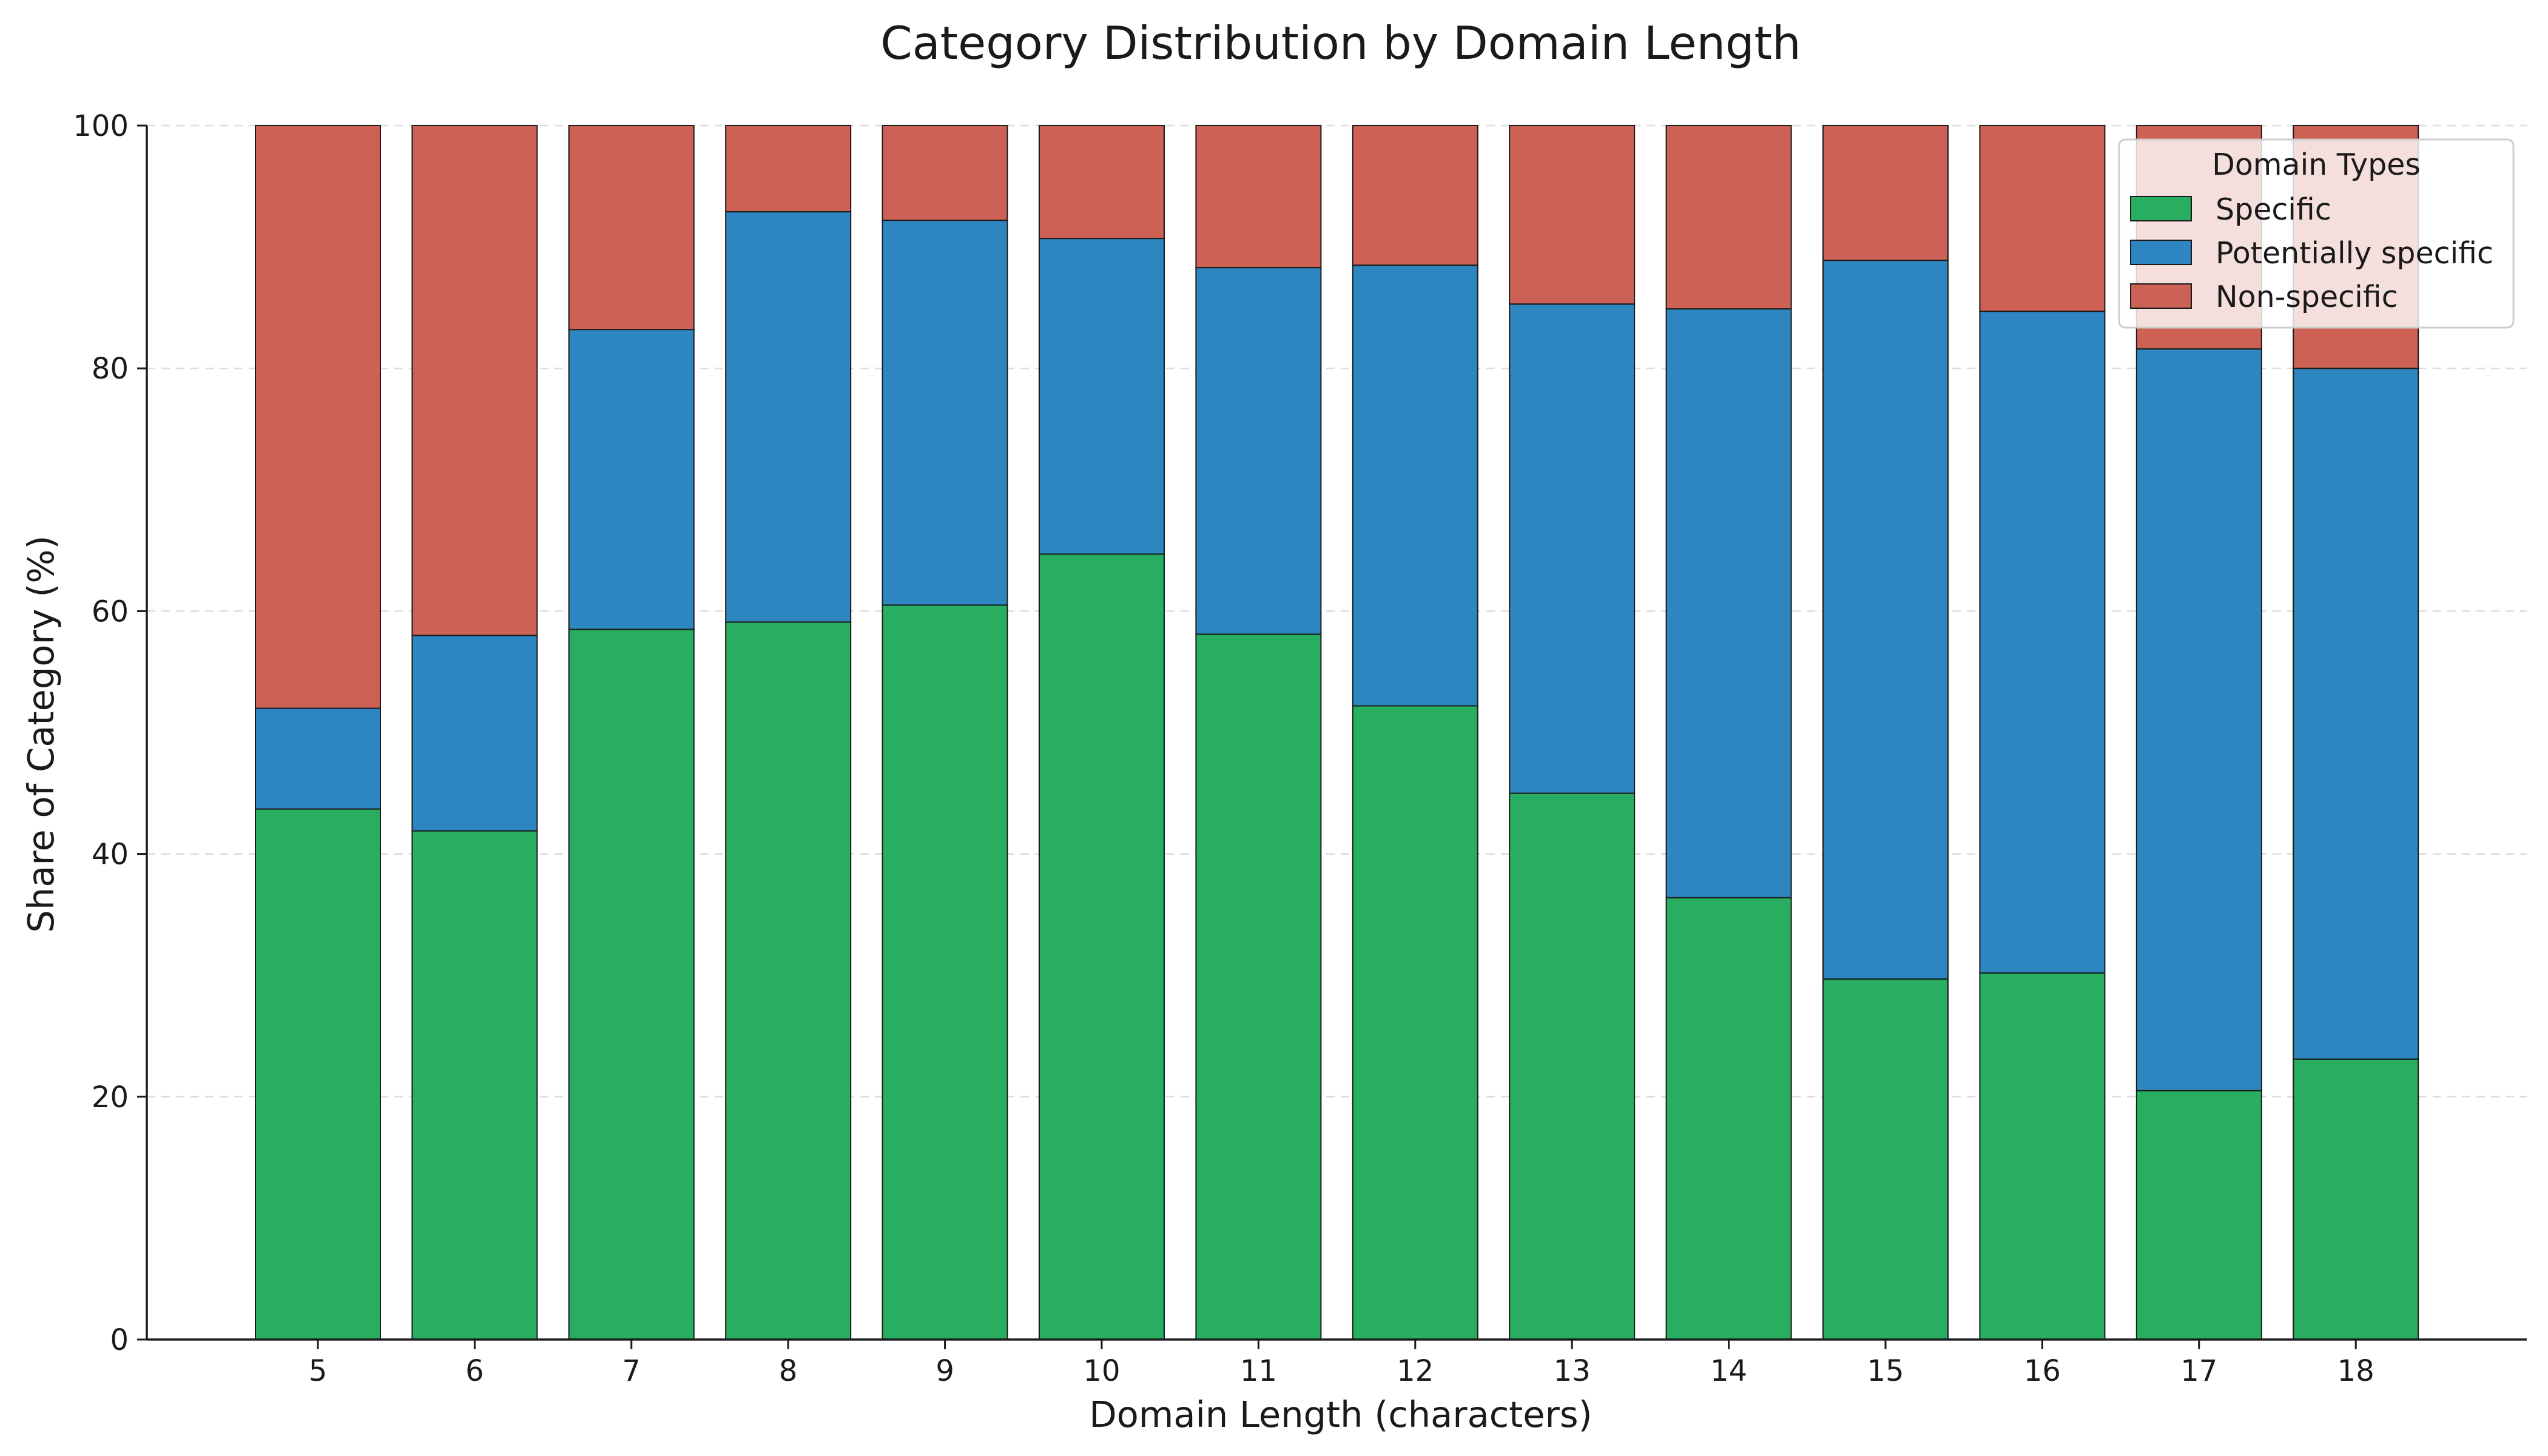  What do you see at coordinates (1415, 1371) in the screenshot?
I see `x-tick-label: 12` at bounding box center [1415, 1371].